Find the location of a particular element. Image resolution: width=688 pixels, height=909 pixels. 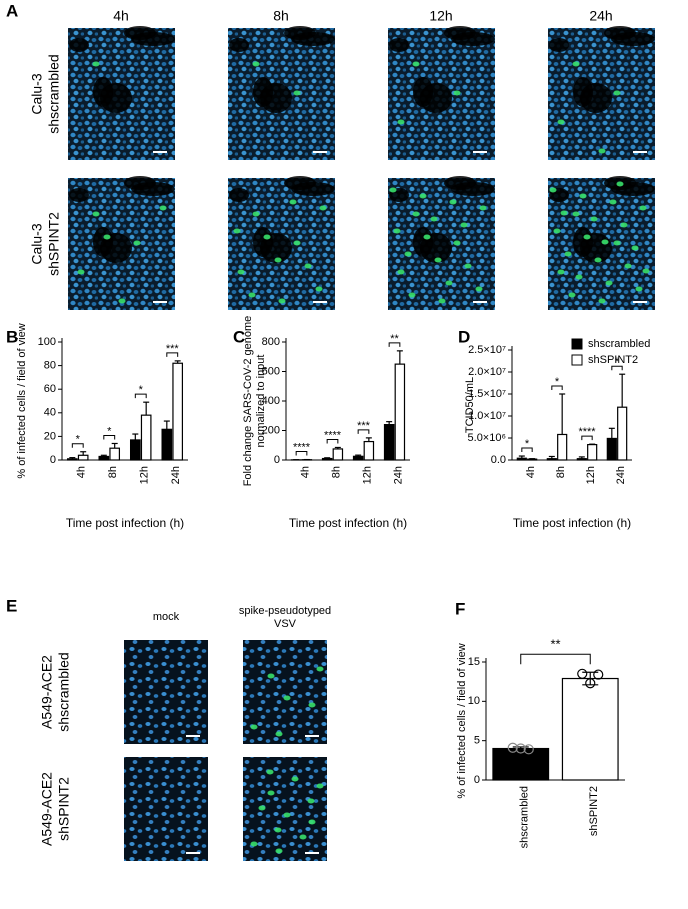

panel-letter: B is located at coordinates (12, 336).